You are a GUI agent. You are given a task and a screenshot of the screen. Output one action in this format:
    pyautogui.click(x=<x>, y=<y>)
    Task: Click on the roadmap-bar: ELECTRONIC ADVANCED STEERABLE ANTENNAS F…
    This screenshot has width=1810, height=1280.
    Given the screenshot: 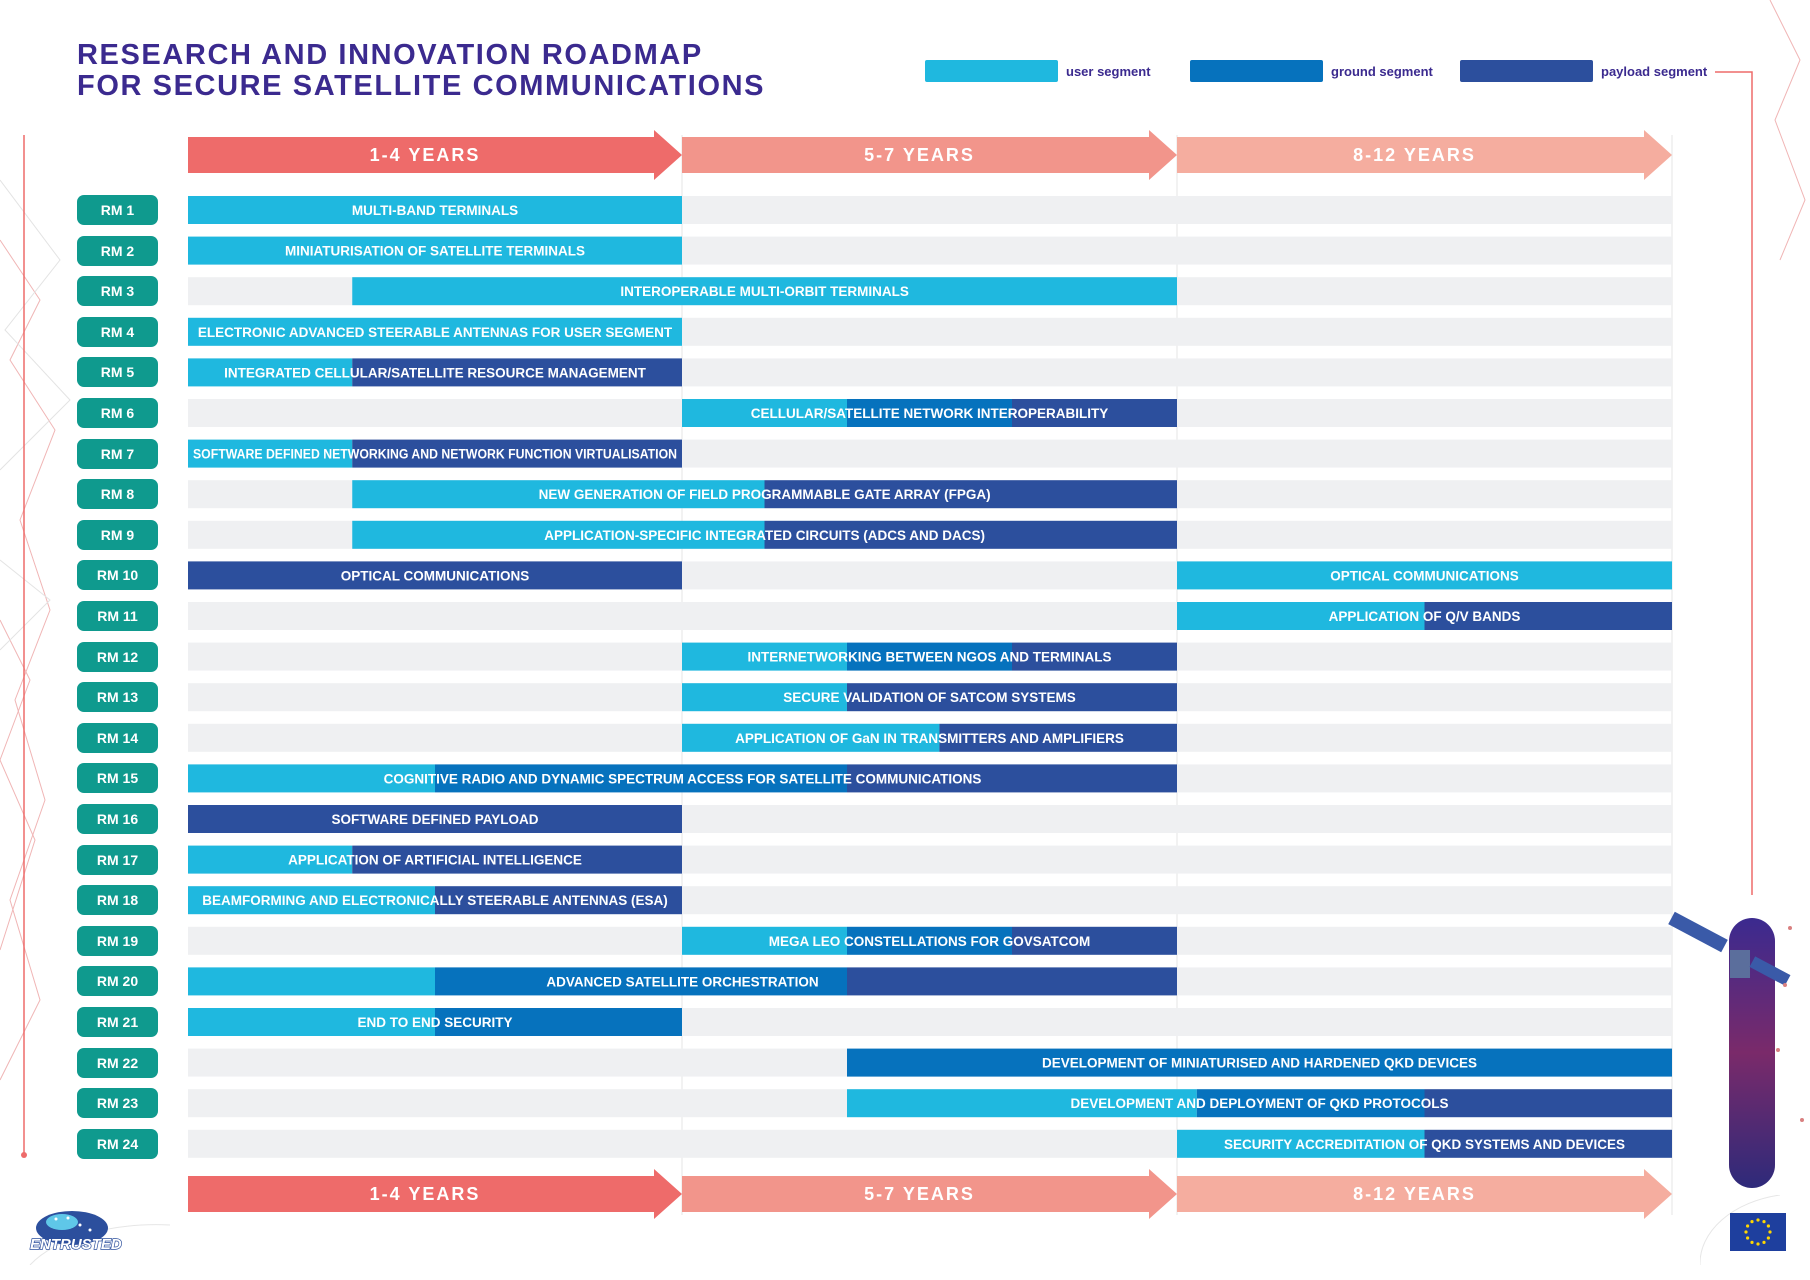 What is the action you would take?
    pyautogui.click(x=435, y=331)
    